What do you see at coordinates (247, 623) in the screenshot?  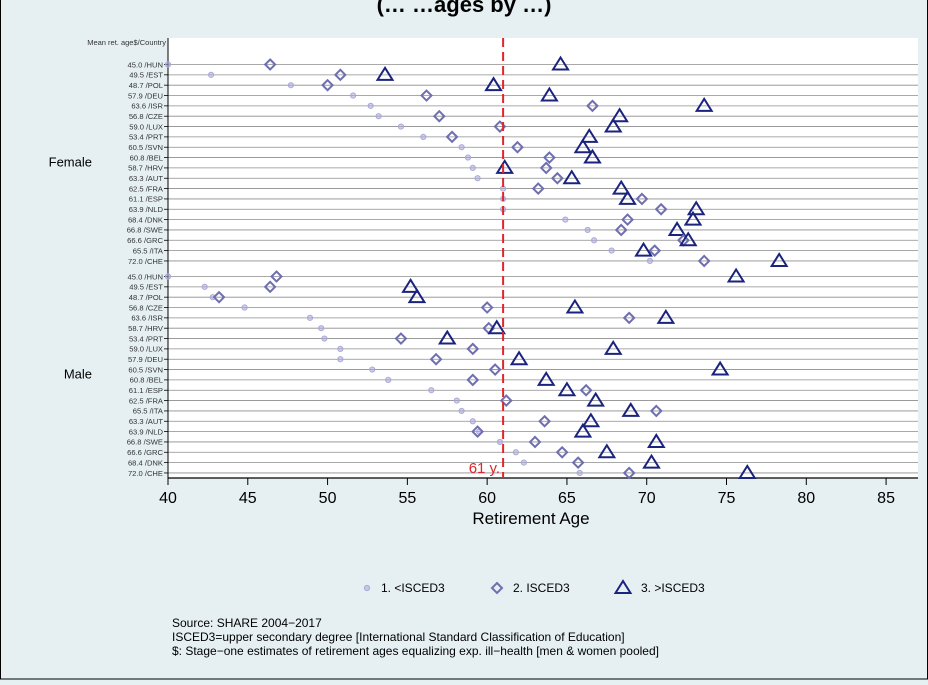 I see `source-note: Source: SHARE 2004−2017` at bounding box center [247, 623].